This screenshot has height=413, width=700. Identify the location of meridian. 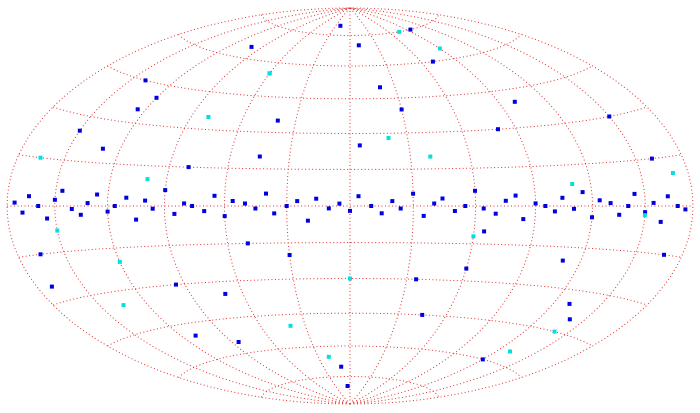
(318, 206).